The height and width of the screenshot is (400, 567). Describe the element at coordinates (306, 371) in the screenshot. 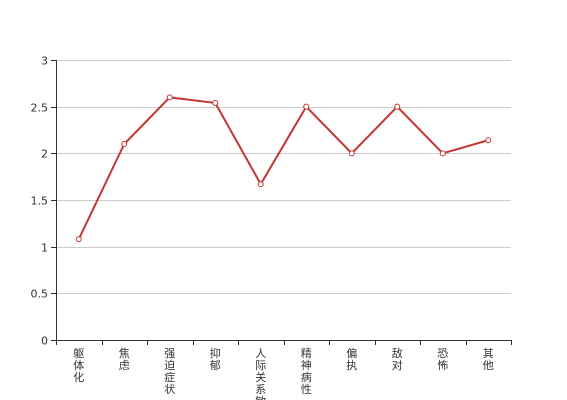

I see `x-tick-label: 精神病性` at that location.